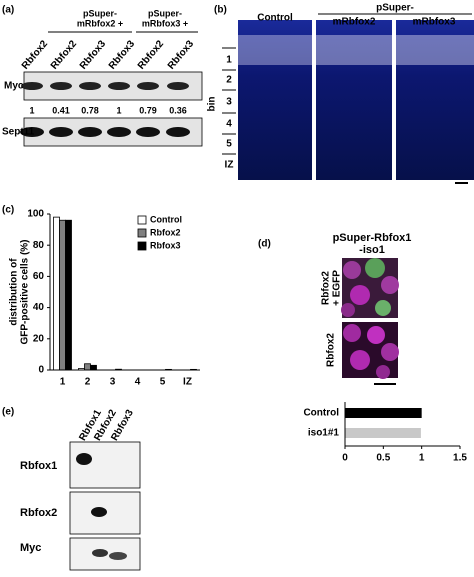 Image resolution: width=474 pixels, height=577 pixels. What do you see at coordinates (229, 165) in the screenshot?
I see `bin-label: IZ` at bounding box center [229, 165].